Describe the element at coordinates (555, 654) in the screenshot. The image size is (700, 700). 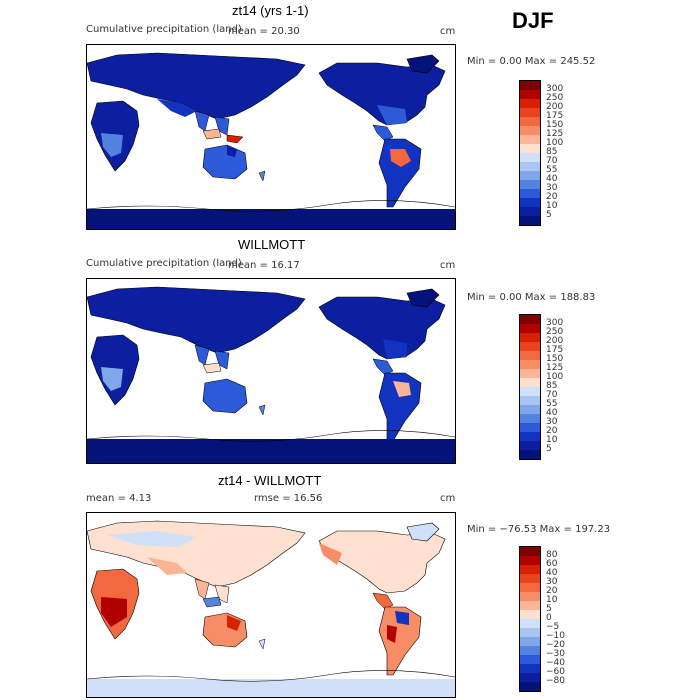
I see `panel3-tick: −30` at that location.